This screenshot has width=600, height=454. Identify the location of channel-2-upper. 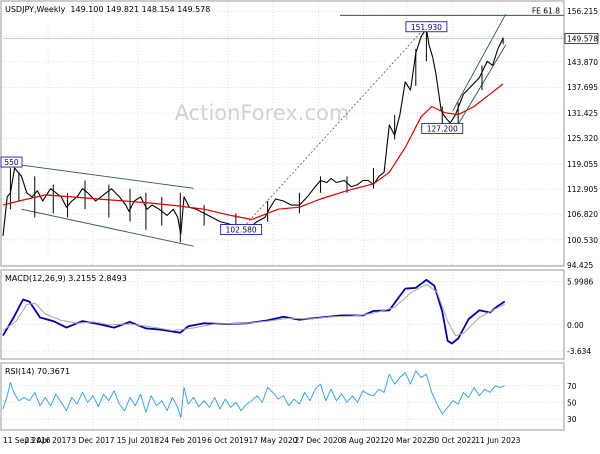
(479, 62).